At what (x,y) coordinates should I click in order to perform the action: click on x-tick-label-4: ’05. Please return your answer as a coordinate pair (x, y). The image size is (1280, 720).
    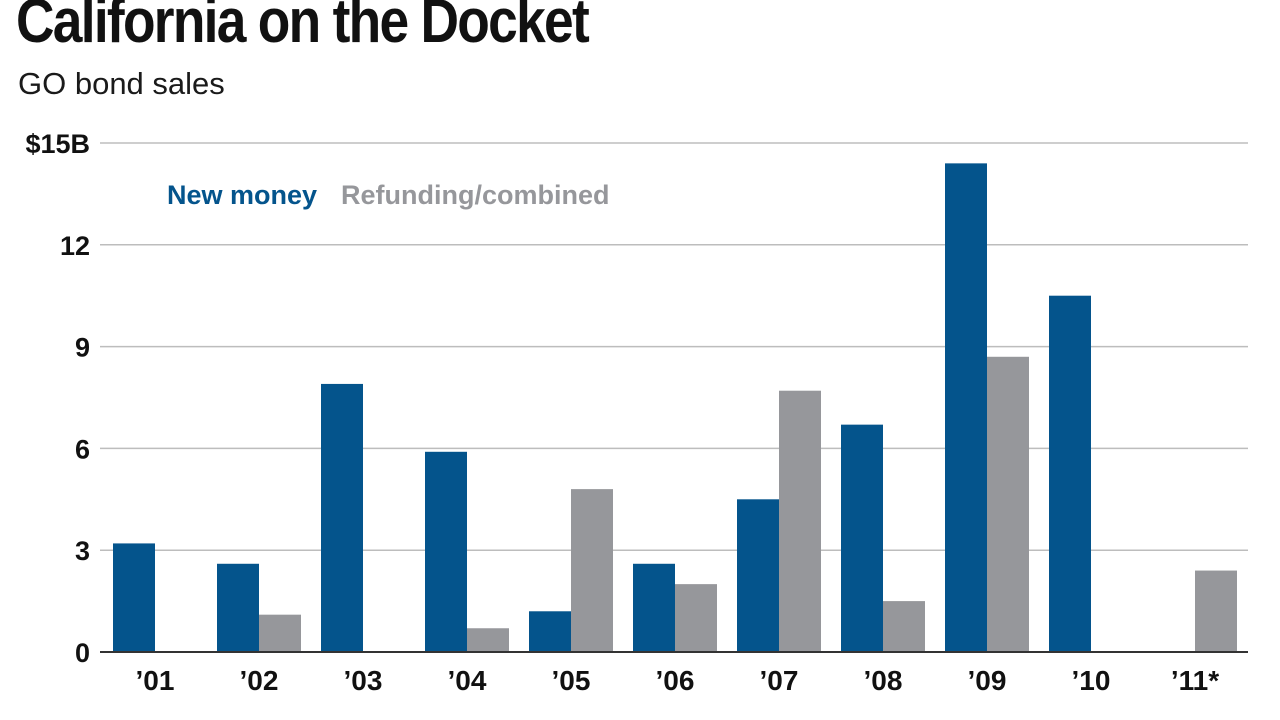
    Looking at the image, I should click on (571, 680).